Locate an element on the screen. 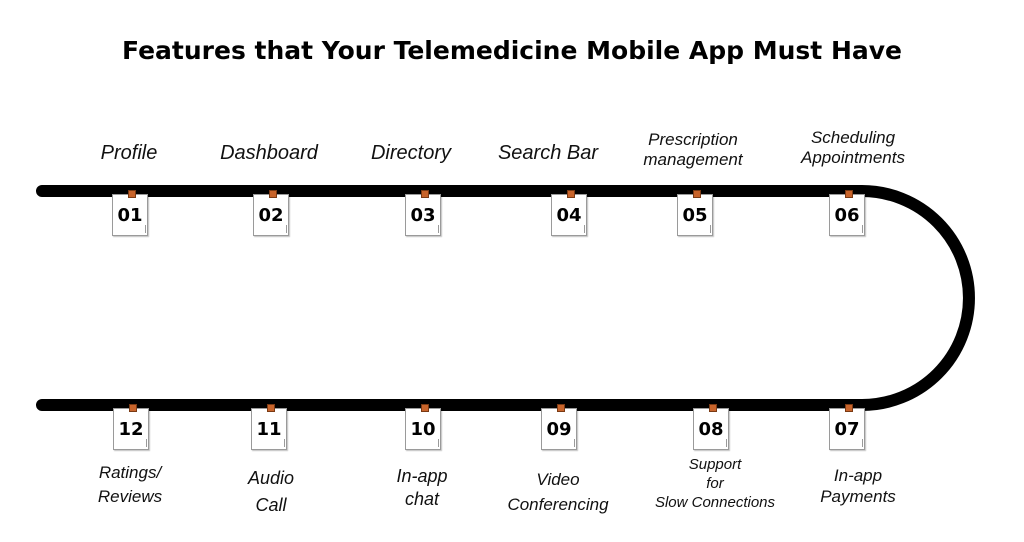 The image size is (1024, 542). step-02-label: Dashboard is located at coordinates (269, 153).